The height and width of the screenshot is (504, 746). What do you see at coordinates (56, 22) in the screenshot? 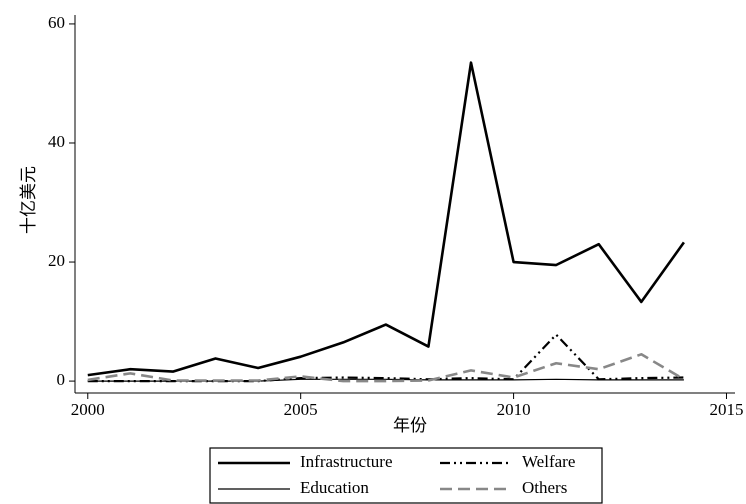
I see `y-tick-label: 60` at bounding box center [56, 22].